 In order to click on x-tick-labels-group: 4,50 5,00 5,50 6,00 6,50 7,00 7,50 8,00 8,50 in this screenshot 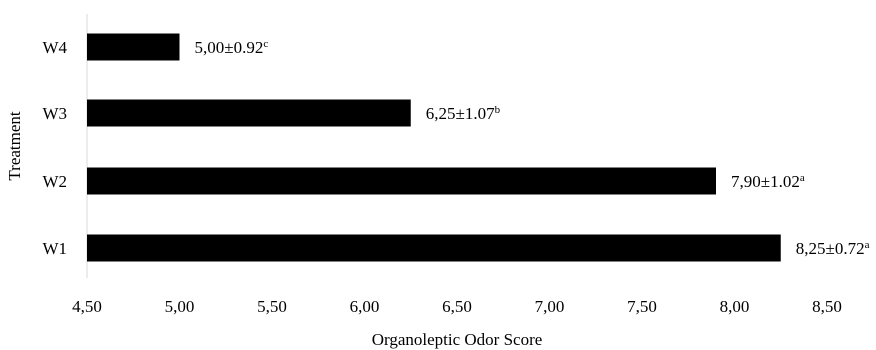, I will do `click(457, 306)`.